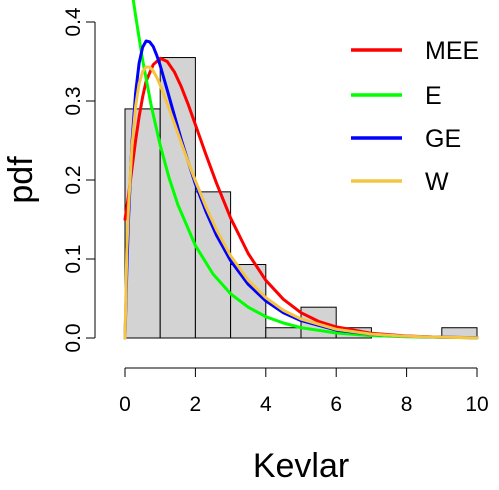  What do you see at coordinates (336, 404) in the screenshot?
I see `x-tick-label: 6` at bounding box center [336, 404].